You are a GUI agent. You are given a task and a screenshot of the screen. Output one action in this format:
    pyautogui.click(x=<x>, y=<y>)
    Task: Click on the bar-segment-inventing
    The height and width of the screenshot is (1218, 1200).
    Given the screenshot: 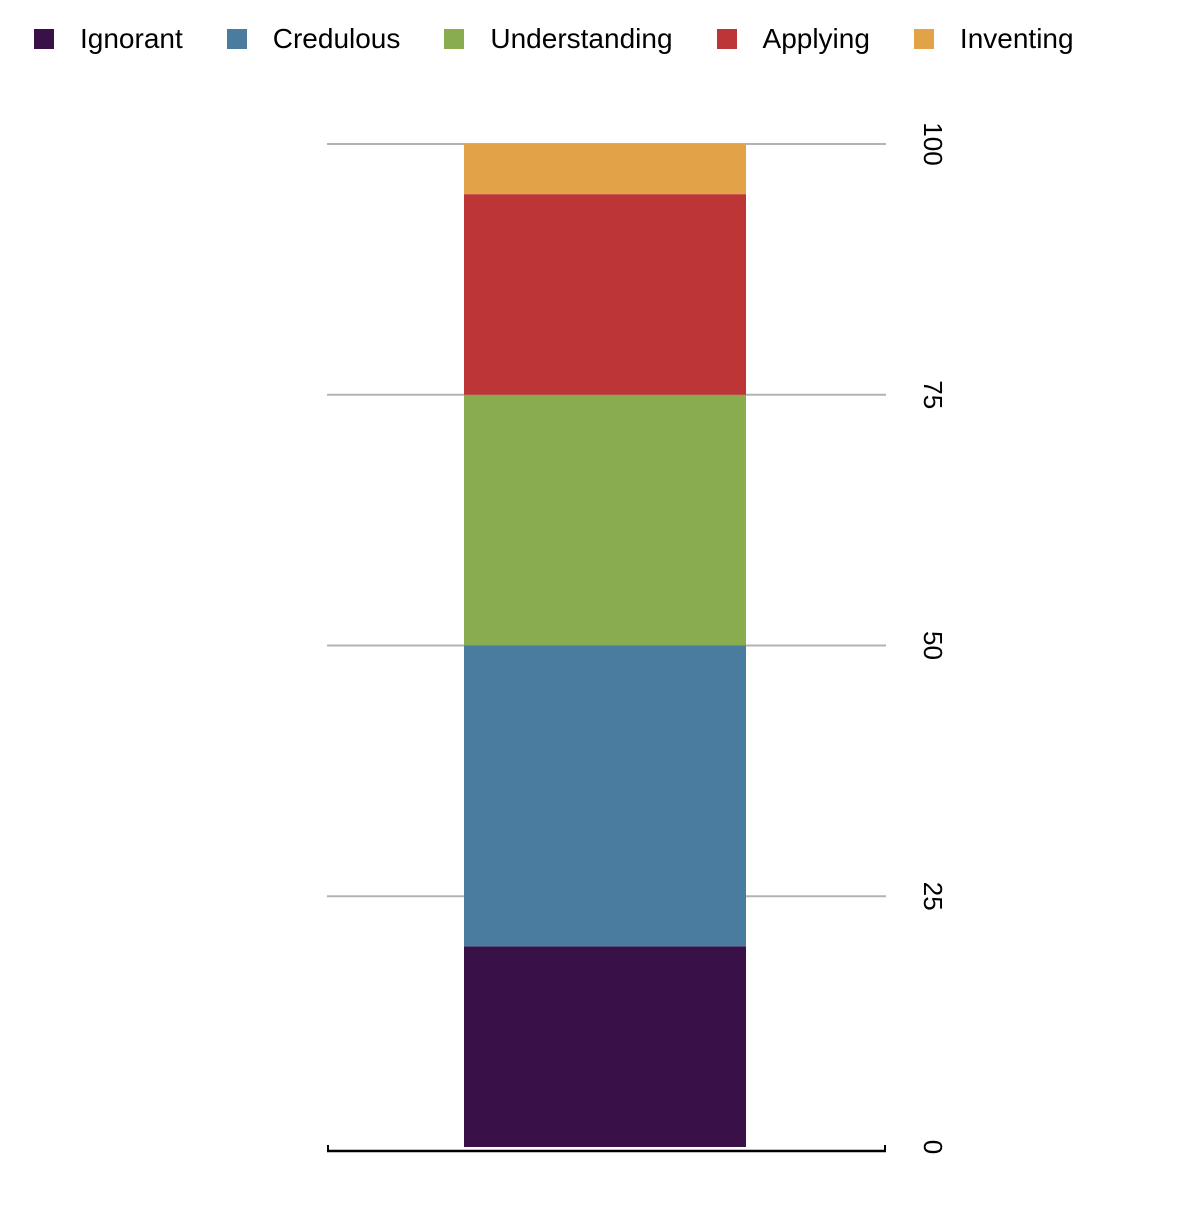 What is the action you would take?
    pyautogui.click(x=605, y=169)
    